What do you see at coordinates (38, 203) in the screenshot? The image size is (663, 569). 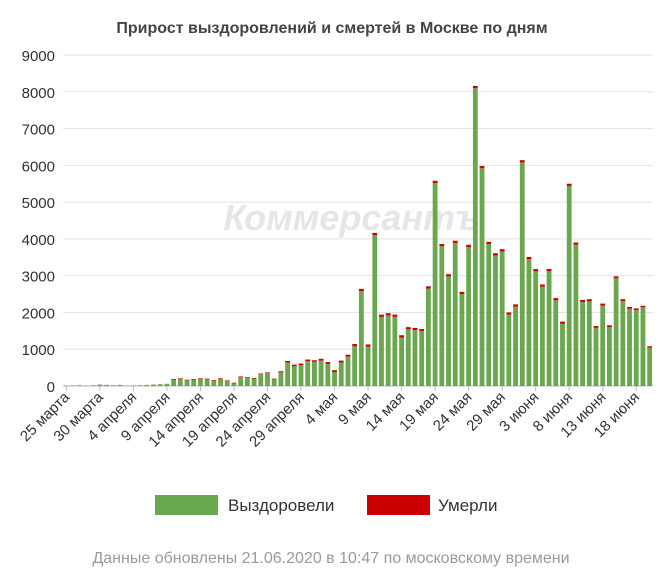 I see `y-tick-label: 5000` at bounding box center [38, 203].